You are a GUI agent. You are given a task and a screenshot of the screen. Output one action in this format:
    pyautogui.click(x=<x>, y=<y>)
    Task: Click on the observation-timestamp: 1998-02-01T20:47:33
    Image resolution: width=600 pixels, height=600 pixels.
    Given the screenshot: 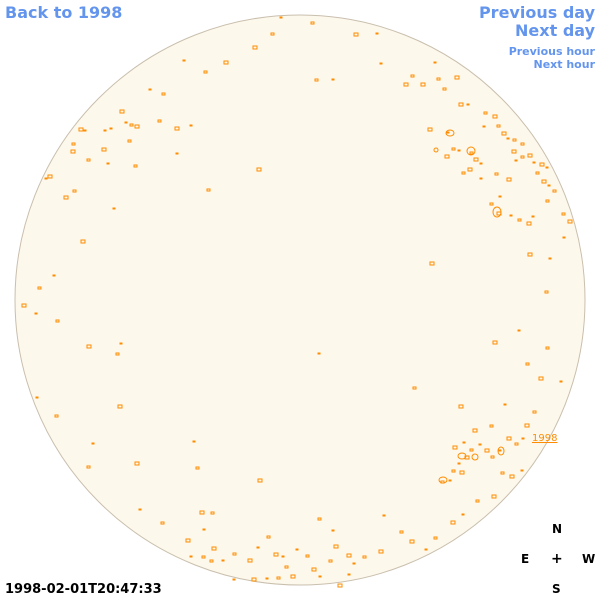 What is the action you would take?
    pyautogui.click(x=83, y=589)
    